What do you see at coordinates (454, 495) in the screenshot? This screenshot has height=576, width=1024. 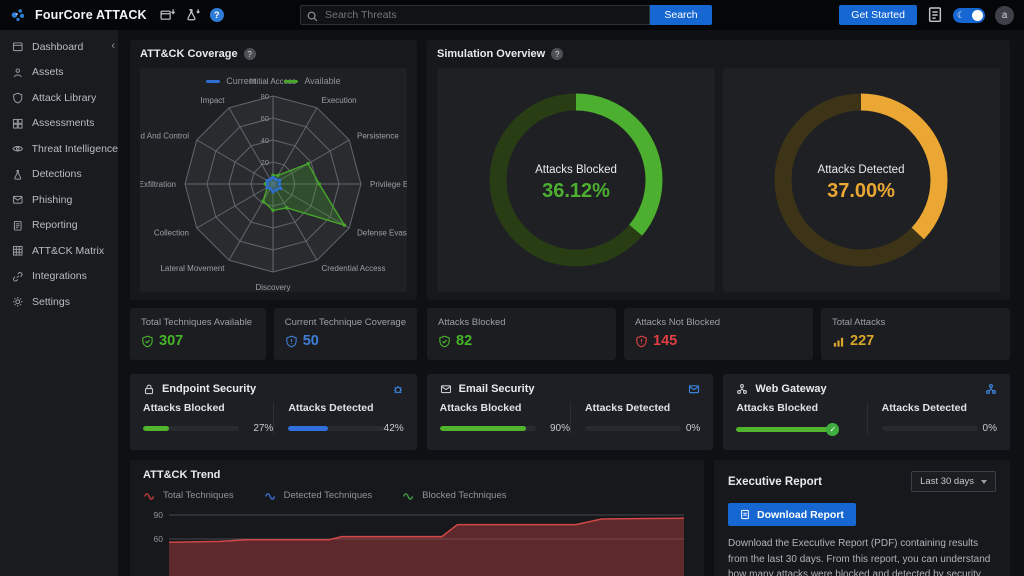 I see `legend-blocked-techniques: Blocked Techniques` at bounding box center [454, 495].